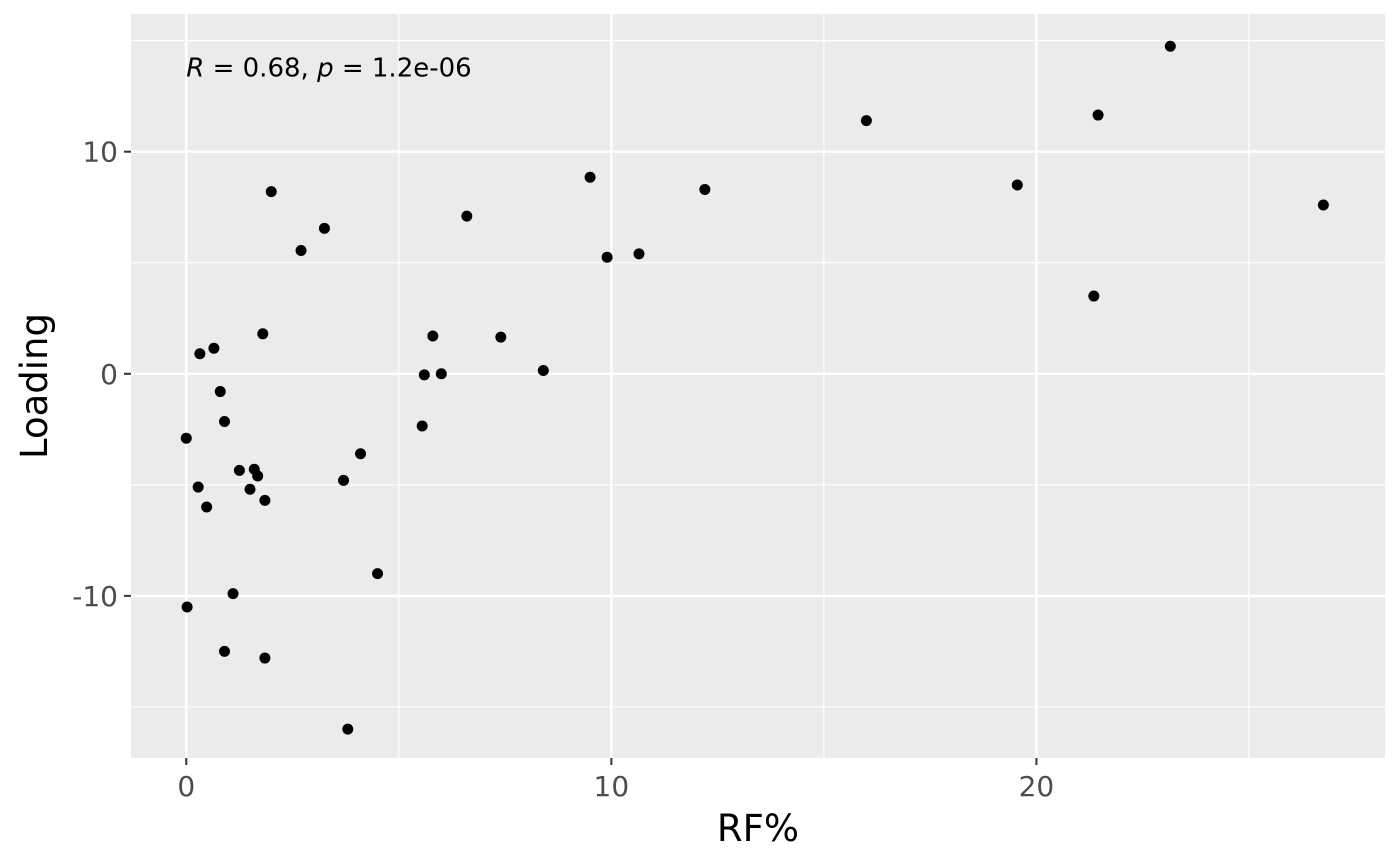  Describe the element at coordinates (186, 786) in the screenshot. I see `x-tick-label: 0` at that location.